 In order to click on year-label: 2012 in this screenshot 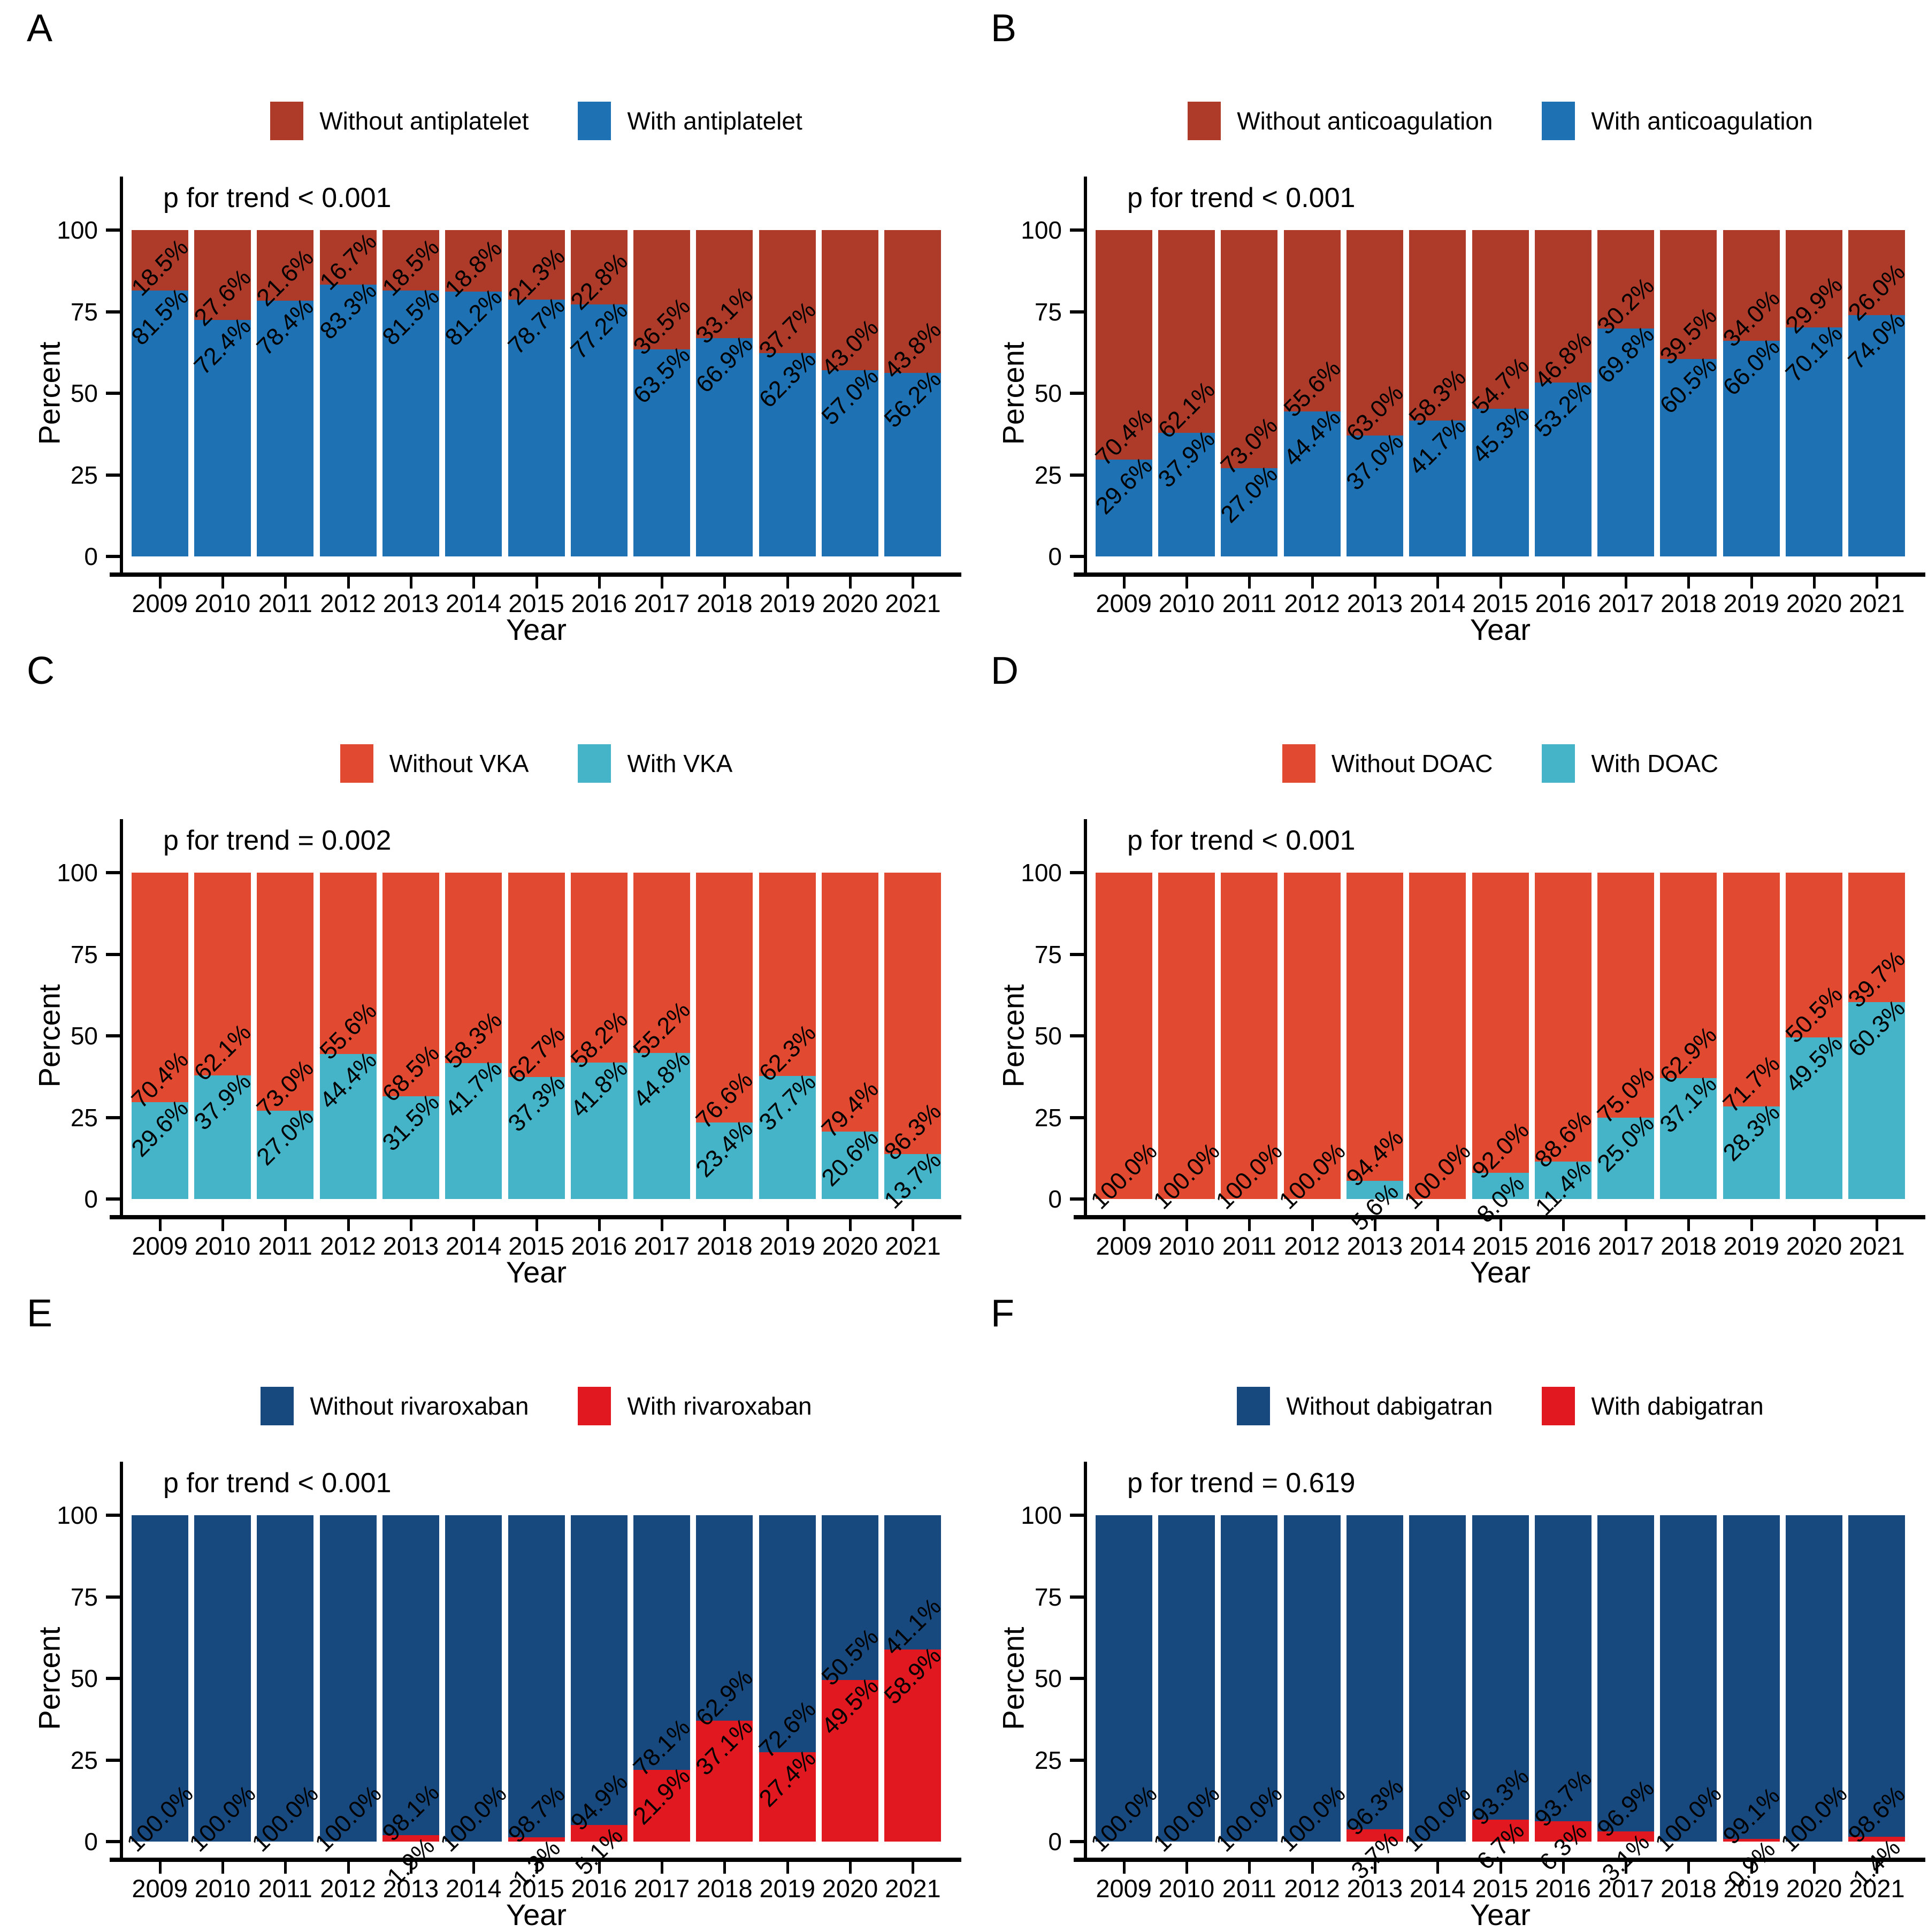, I will do `click(1312, 1246)`.